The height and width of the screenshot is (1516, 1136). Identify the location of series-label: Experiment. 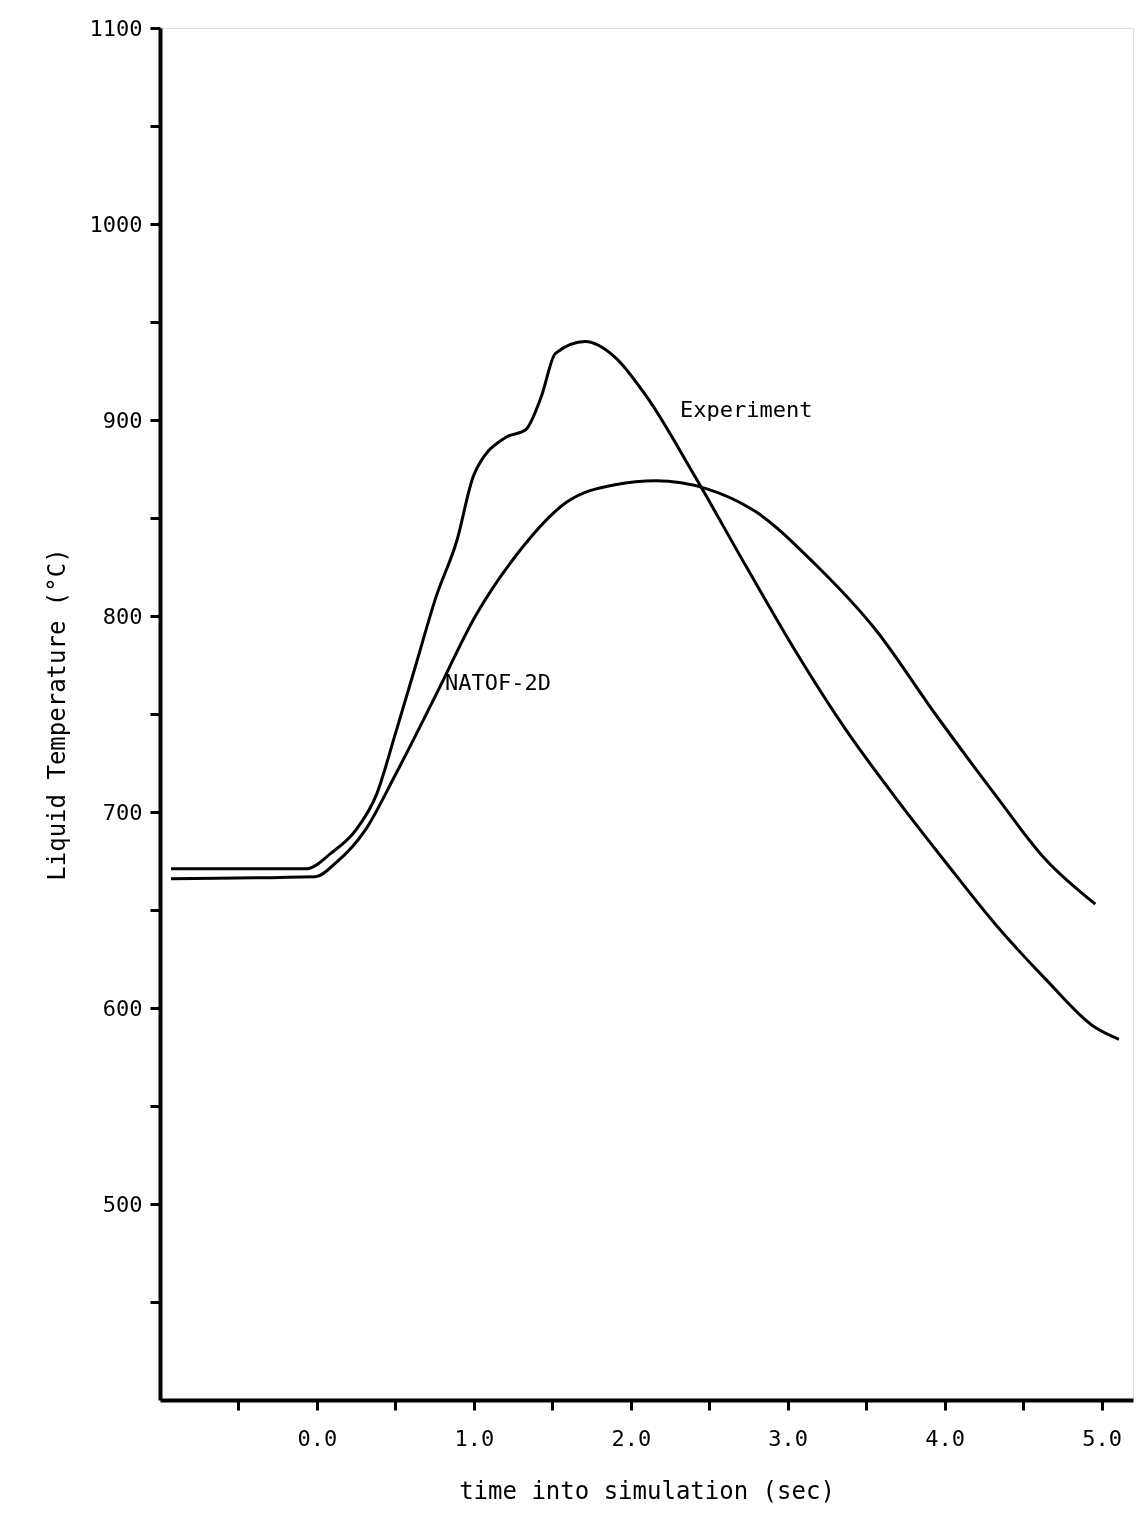
(746, 409).